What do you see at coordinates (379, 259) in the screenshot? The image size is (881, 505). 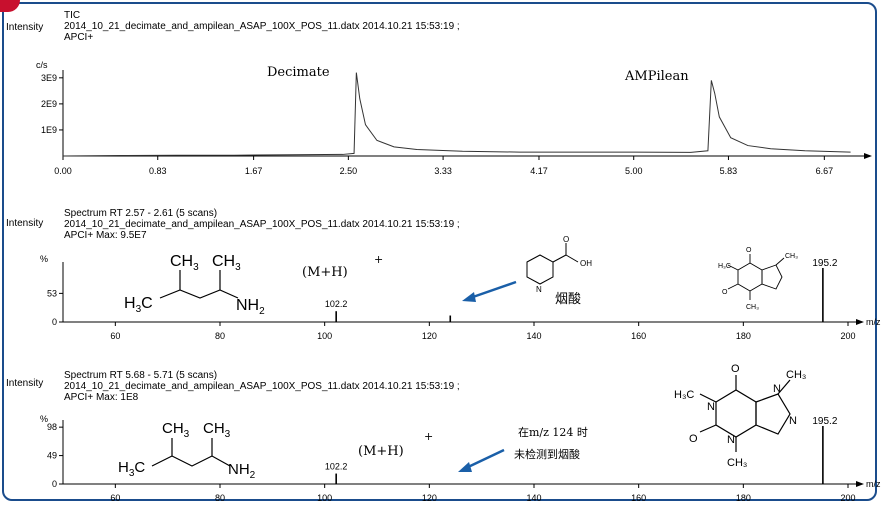 I see `panel2-mh-charge: +` at bounding box center [379, 259].